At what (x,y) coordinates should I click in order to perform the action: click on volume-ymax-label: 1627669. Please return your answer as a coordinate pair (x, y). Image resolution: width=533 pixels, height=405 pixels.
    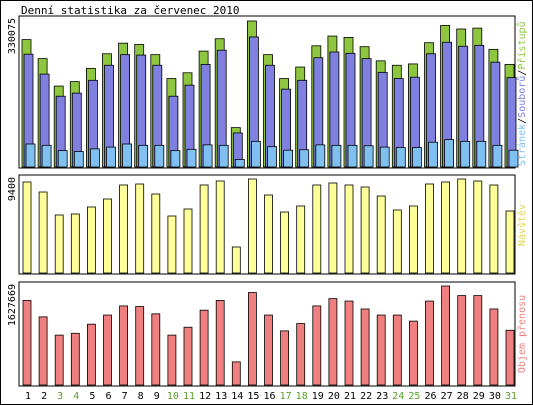
    Looking at the image, I should click on (12, 305).